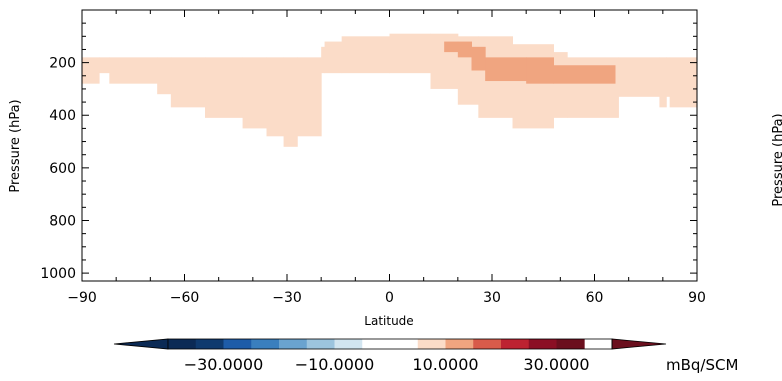 This screenshot has height=381, width=782. I want to click on colorbar-frame, so click(390, 344).